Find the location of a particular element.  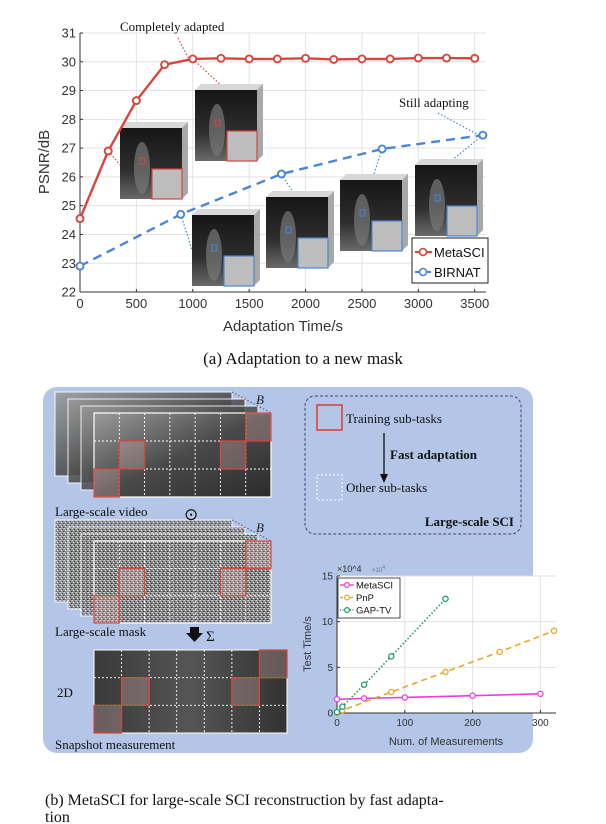

y-multiplier: ×10^4 is located at coordinates (349, 569).